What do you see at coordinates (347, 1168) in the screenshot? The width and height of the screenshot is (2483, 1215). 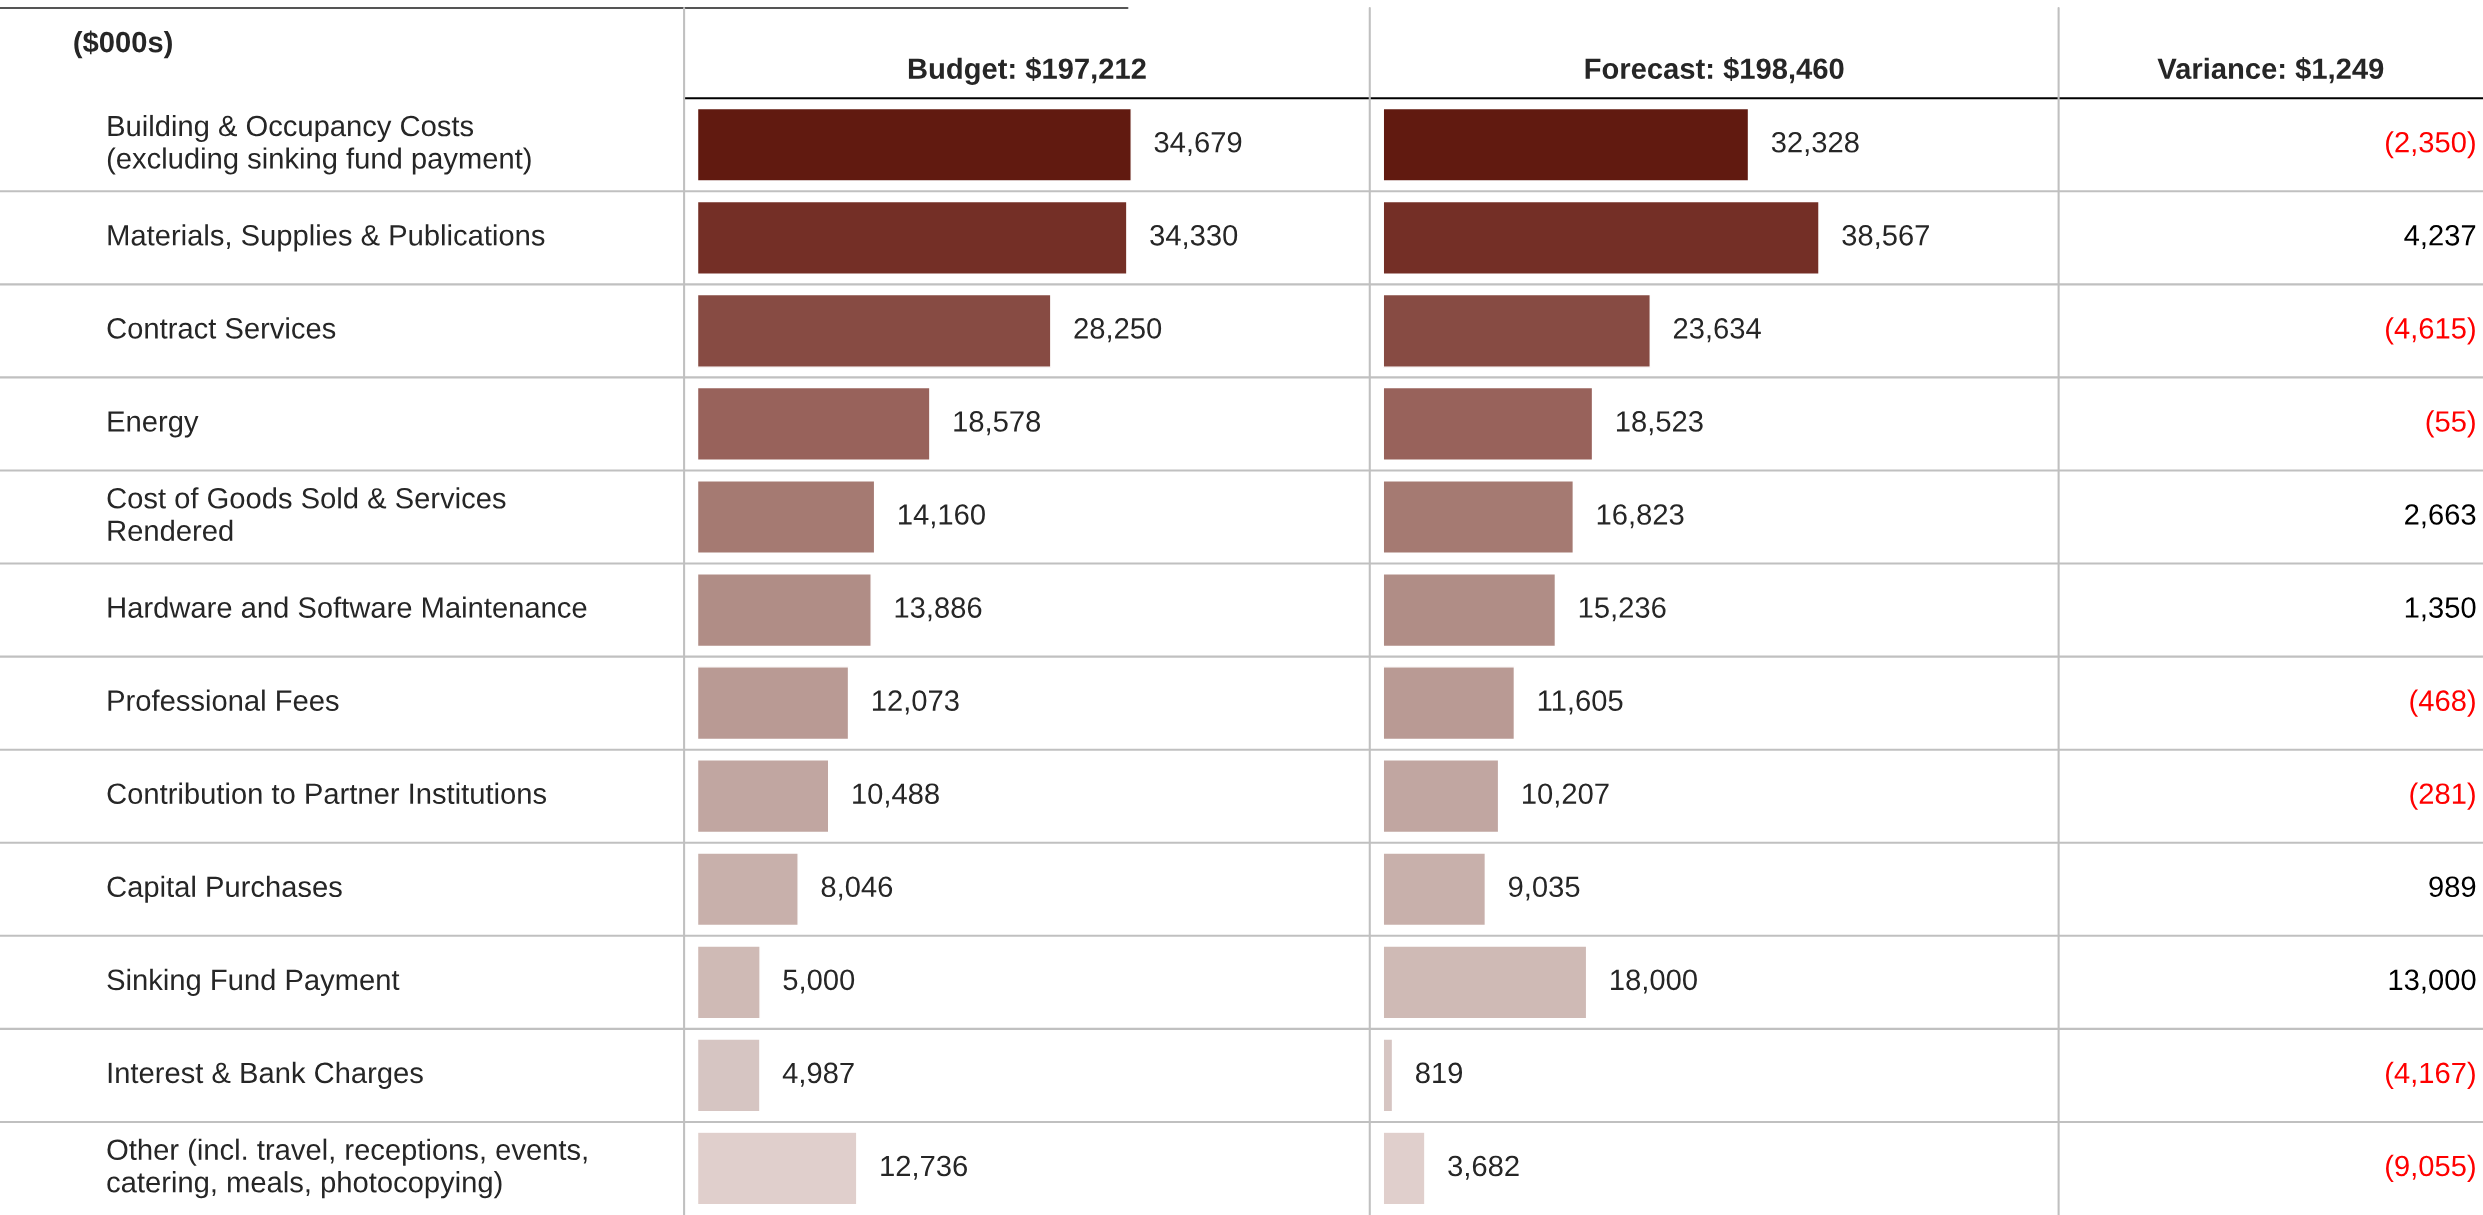 I see `y-tick-label: Other (incl. travel, receptions, events, catering, meals, photocopying)` at bounding box center [347, 1168].